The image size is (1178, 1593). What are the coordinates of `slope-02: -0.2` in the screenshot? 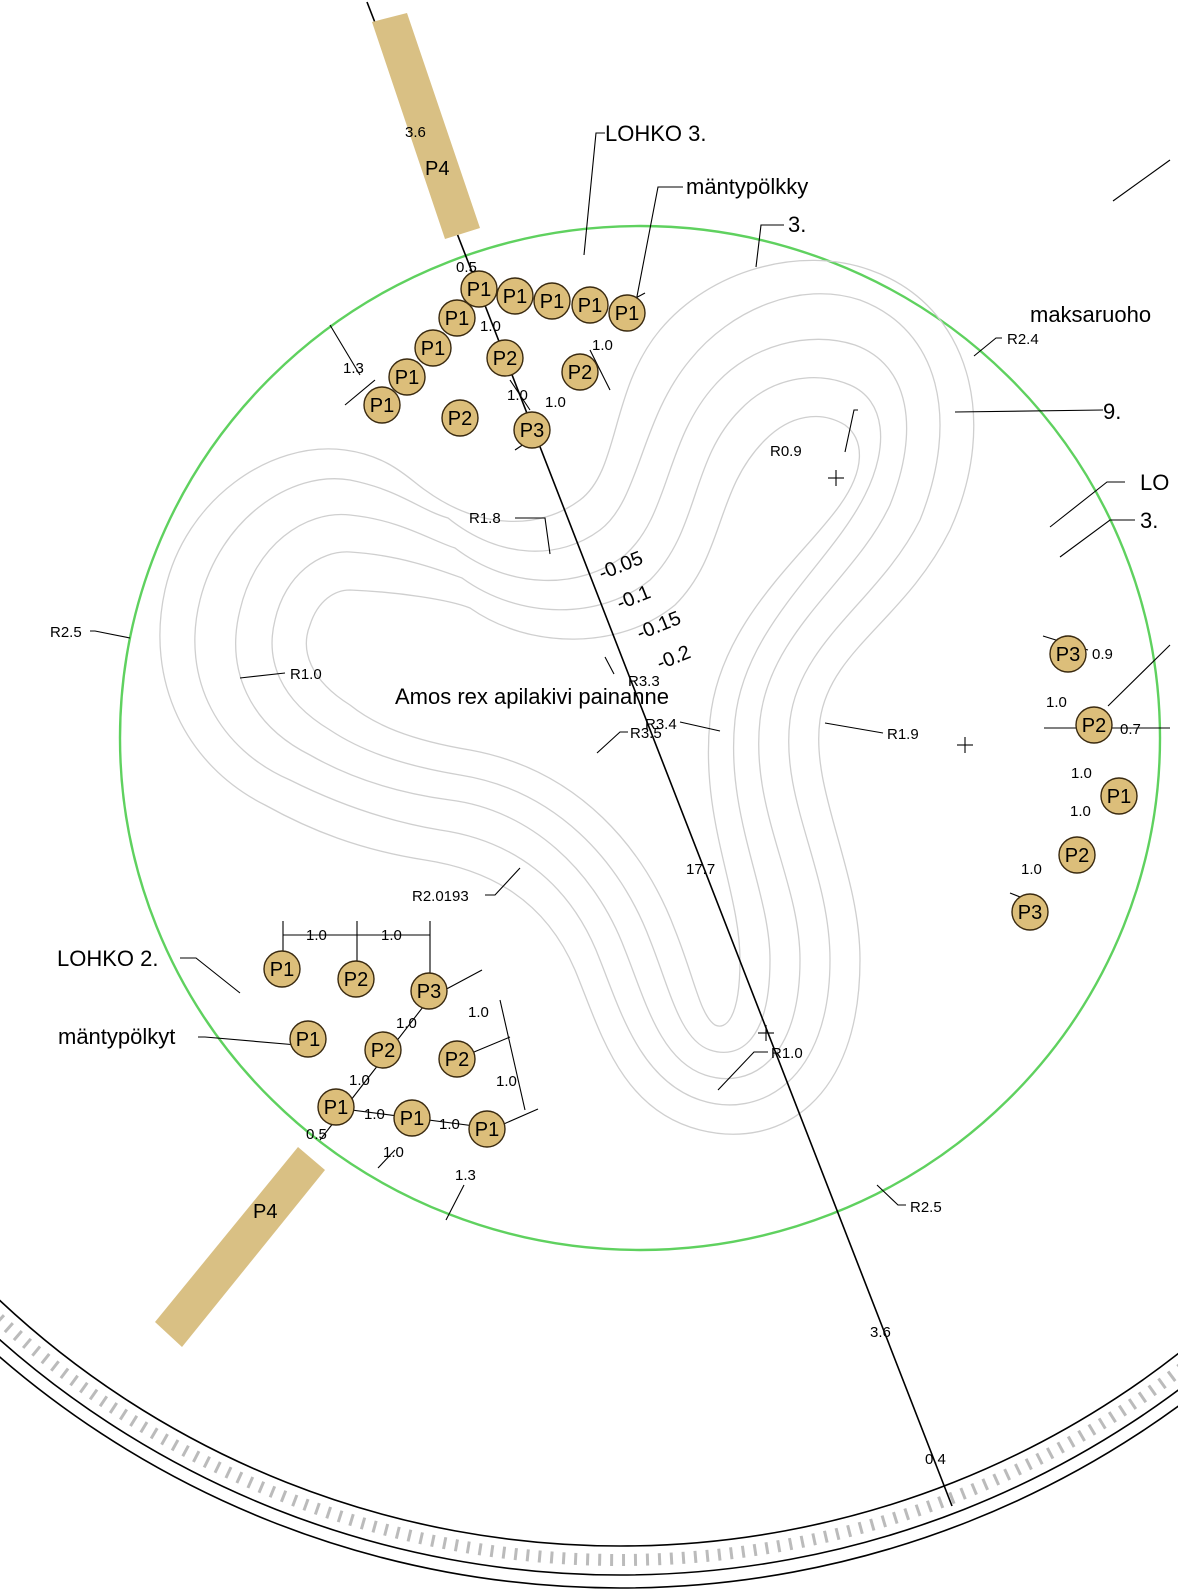 It's located at (674, 657).